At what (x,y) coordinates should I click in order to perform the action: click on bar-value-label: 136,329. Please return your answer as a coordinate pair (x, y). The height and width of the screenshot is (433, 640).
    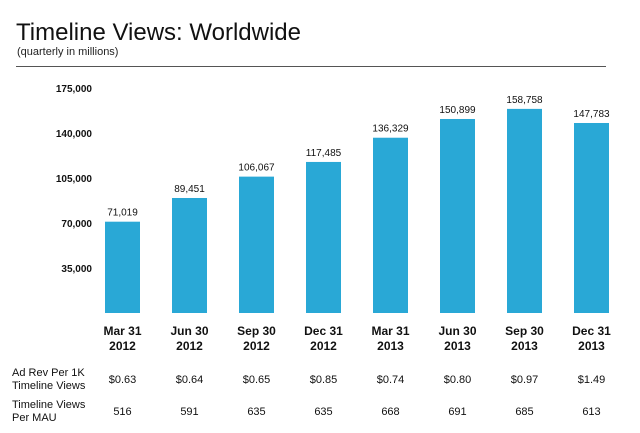
    Looking at the image, I should click on (390, 129).